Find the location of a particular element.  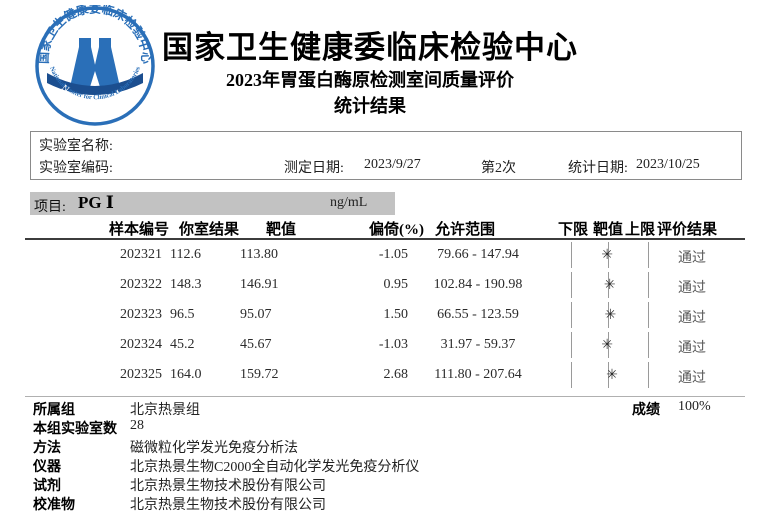

target-value: 45.67 is located at coordinates (256, 344).